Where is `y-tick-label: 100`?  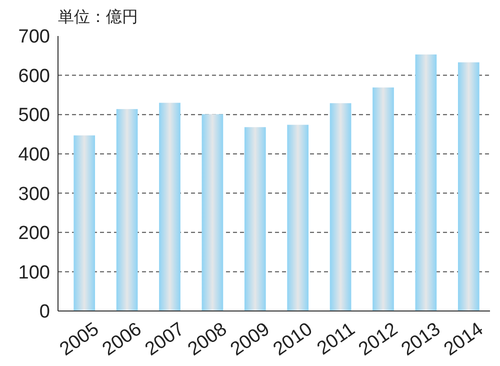 y-tick-label: 100 is located at coordinates (34, 273).